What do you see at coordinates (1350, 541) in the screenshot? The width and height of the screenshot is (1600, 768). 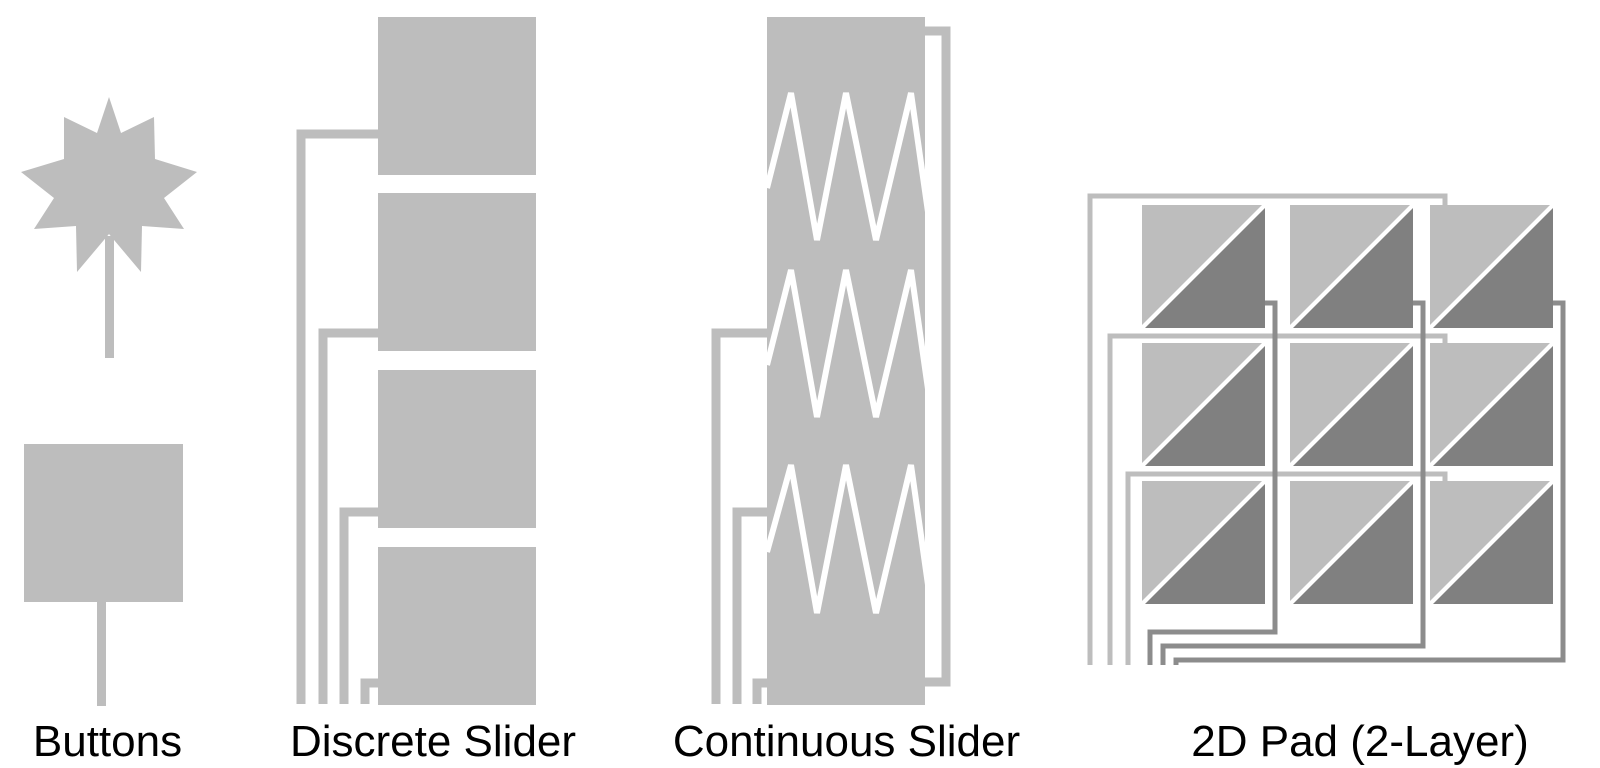 I see `pad-cell-3-2-top` at bounding box center [1350, 541].